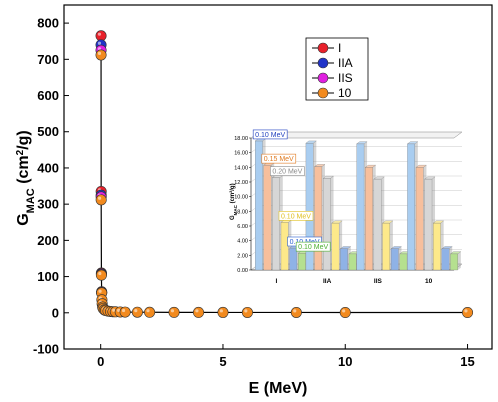 The height and width of the screenshot is (402, 498). I want to click on inset-bars, so click(358, 204).